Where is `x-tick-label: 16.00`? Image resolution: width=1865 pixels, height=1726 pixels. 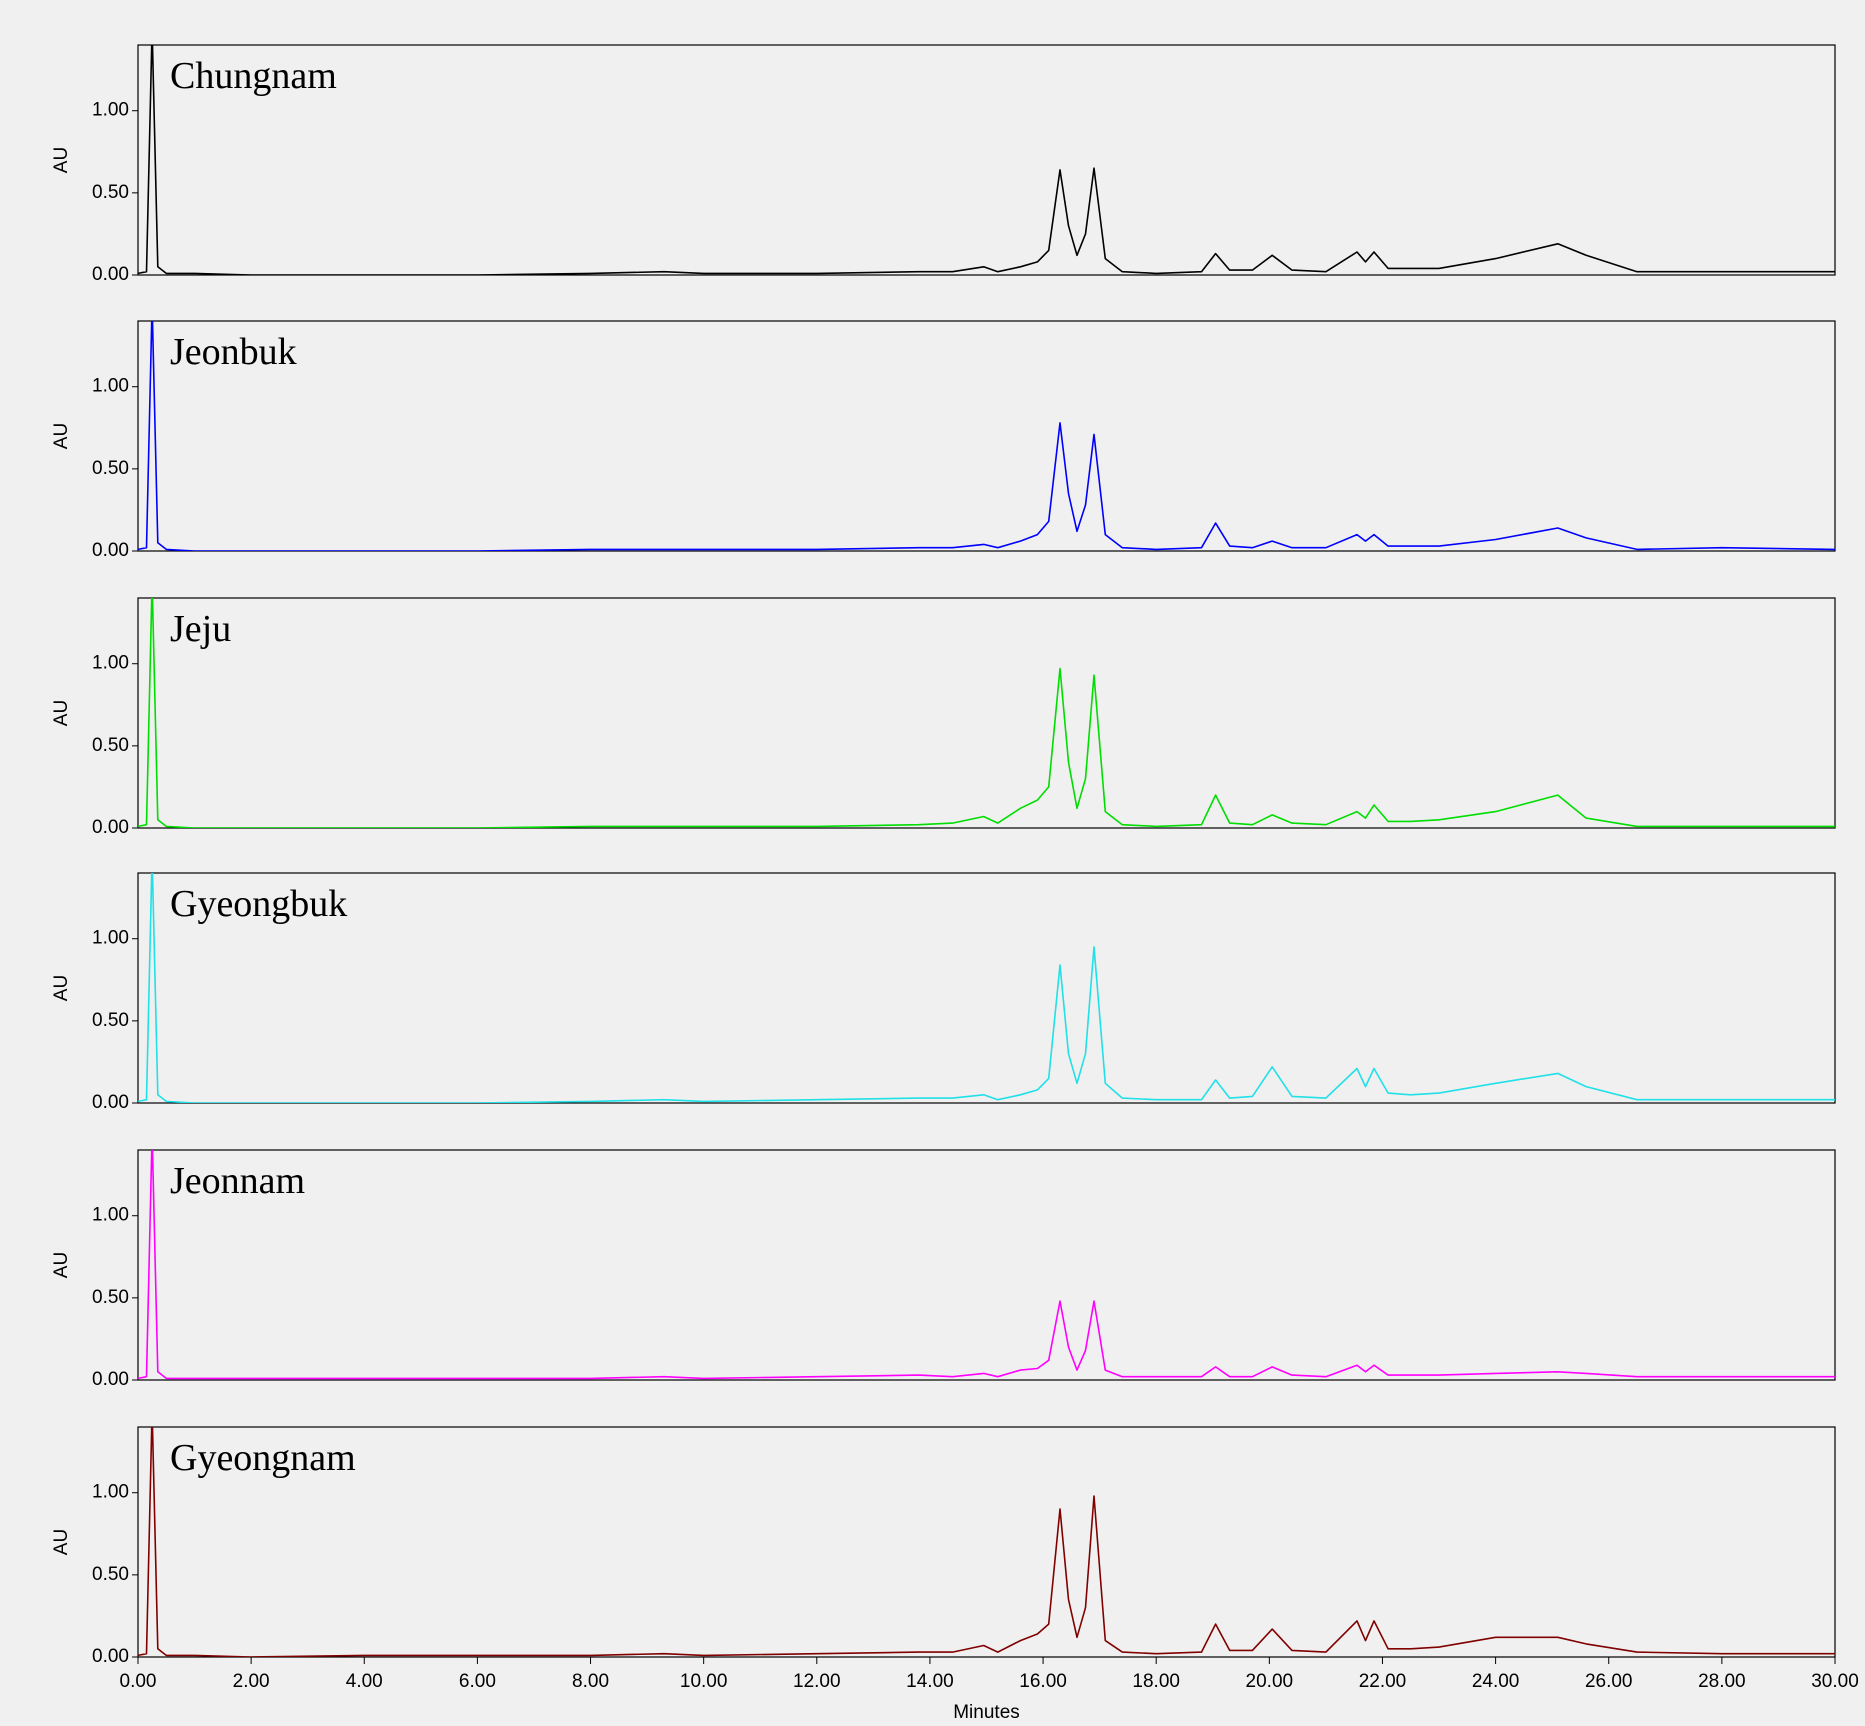 x-tick-label: 16.00 is located at coordinates (1043, 1681).